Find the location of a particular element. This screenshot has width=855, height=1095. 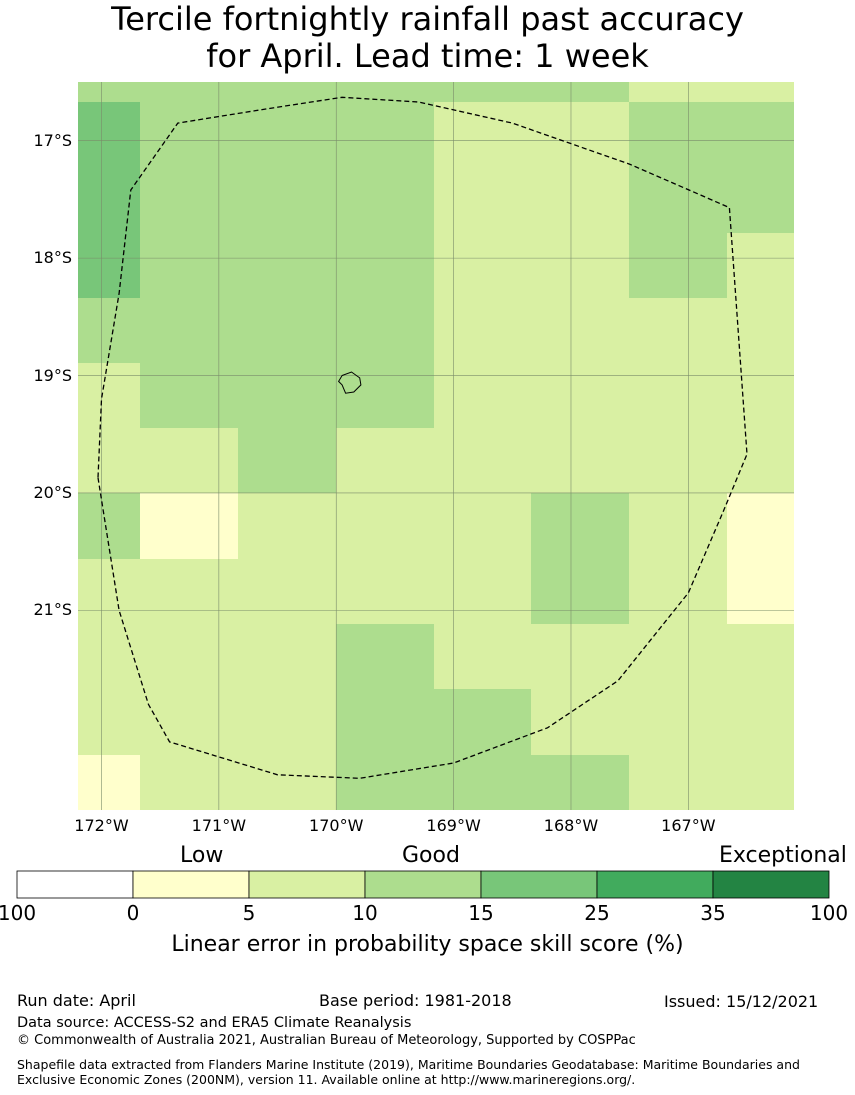

colorbar-tick-label: 0 is located at coordinates (133, 913).